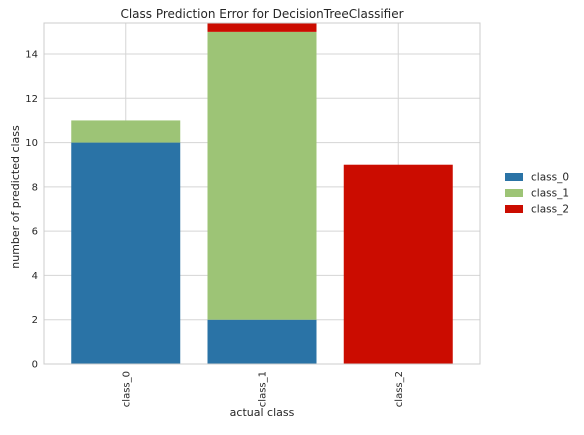 Image resolution: width=584 pixels, height=435 pixels. Describe the element at coordinates (399, 389) in the screenshot. I see `x-tick-label: class_2` at that location.